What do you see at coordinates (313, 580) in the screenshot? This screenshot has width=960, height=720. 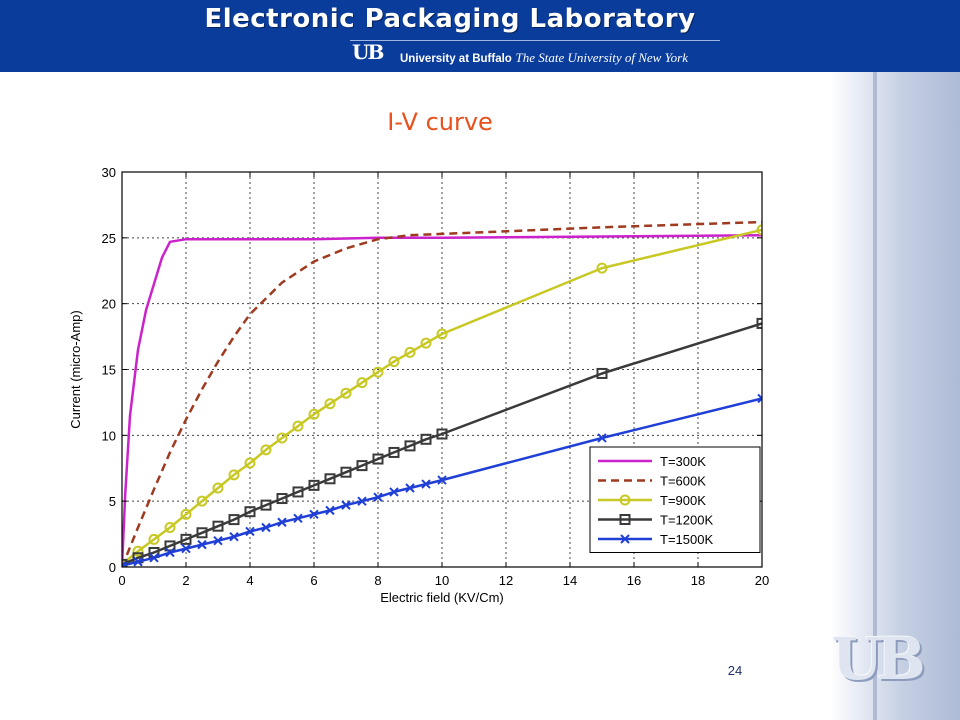 I see `x-tick-label: 6` at bounding box center [313, 580].